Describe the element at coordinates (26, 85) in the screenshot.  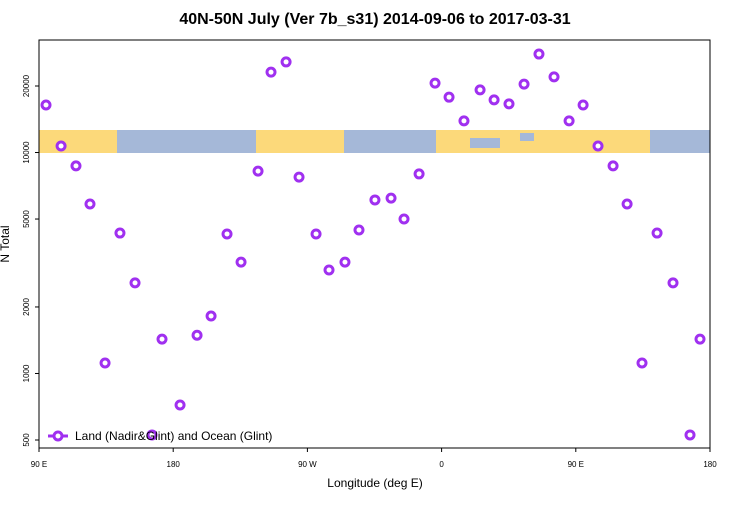
I see `y-tick-label: 20000` at that location.